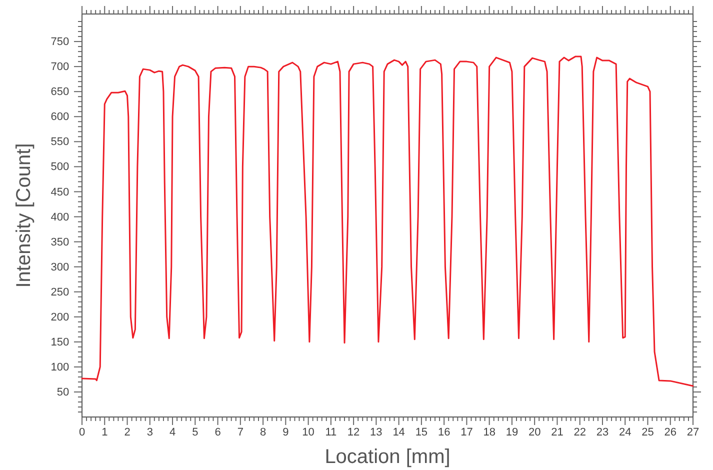 The height and width of the screenshot is (470, 713). What do you see at coordinates (625, 432) in the screenshot?
I see `x-tick-label: 24` at bounding box center [625, 432].